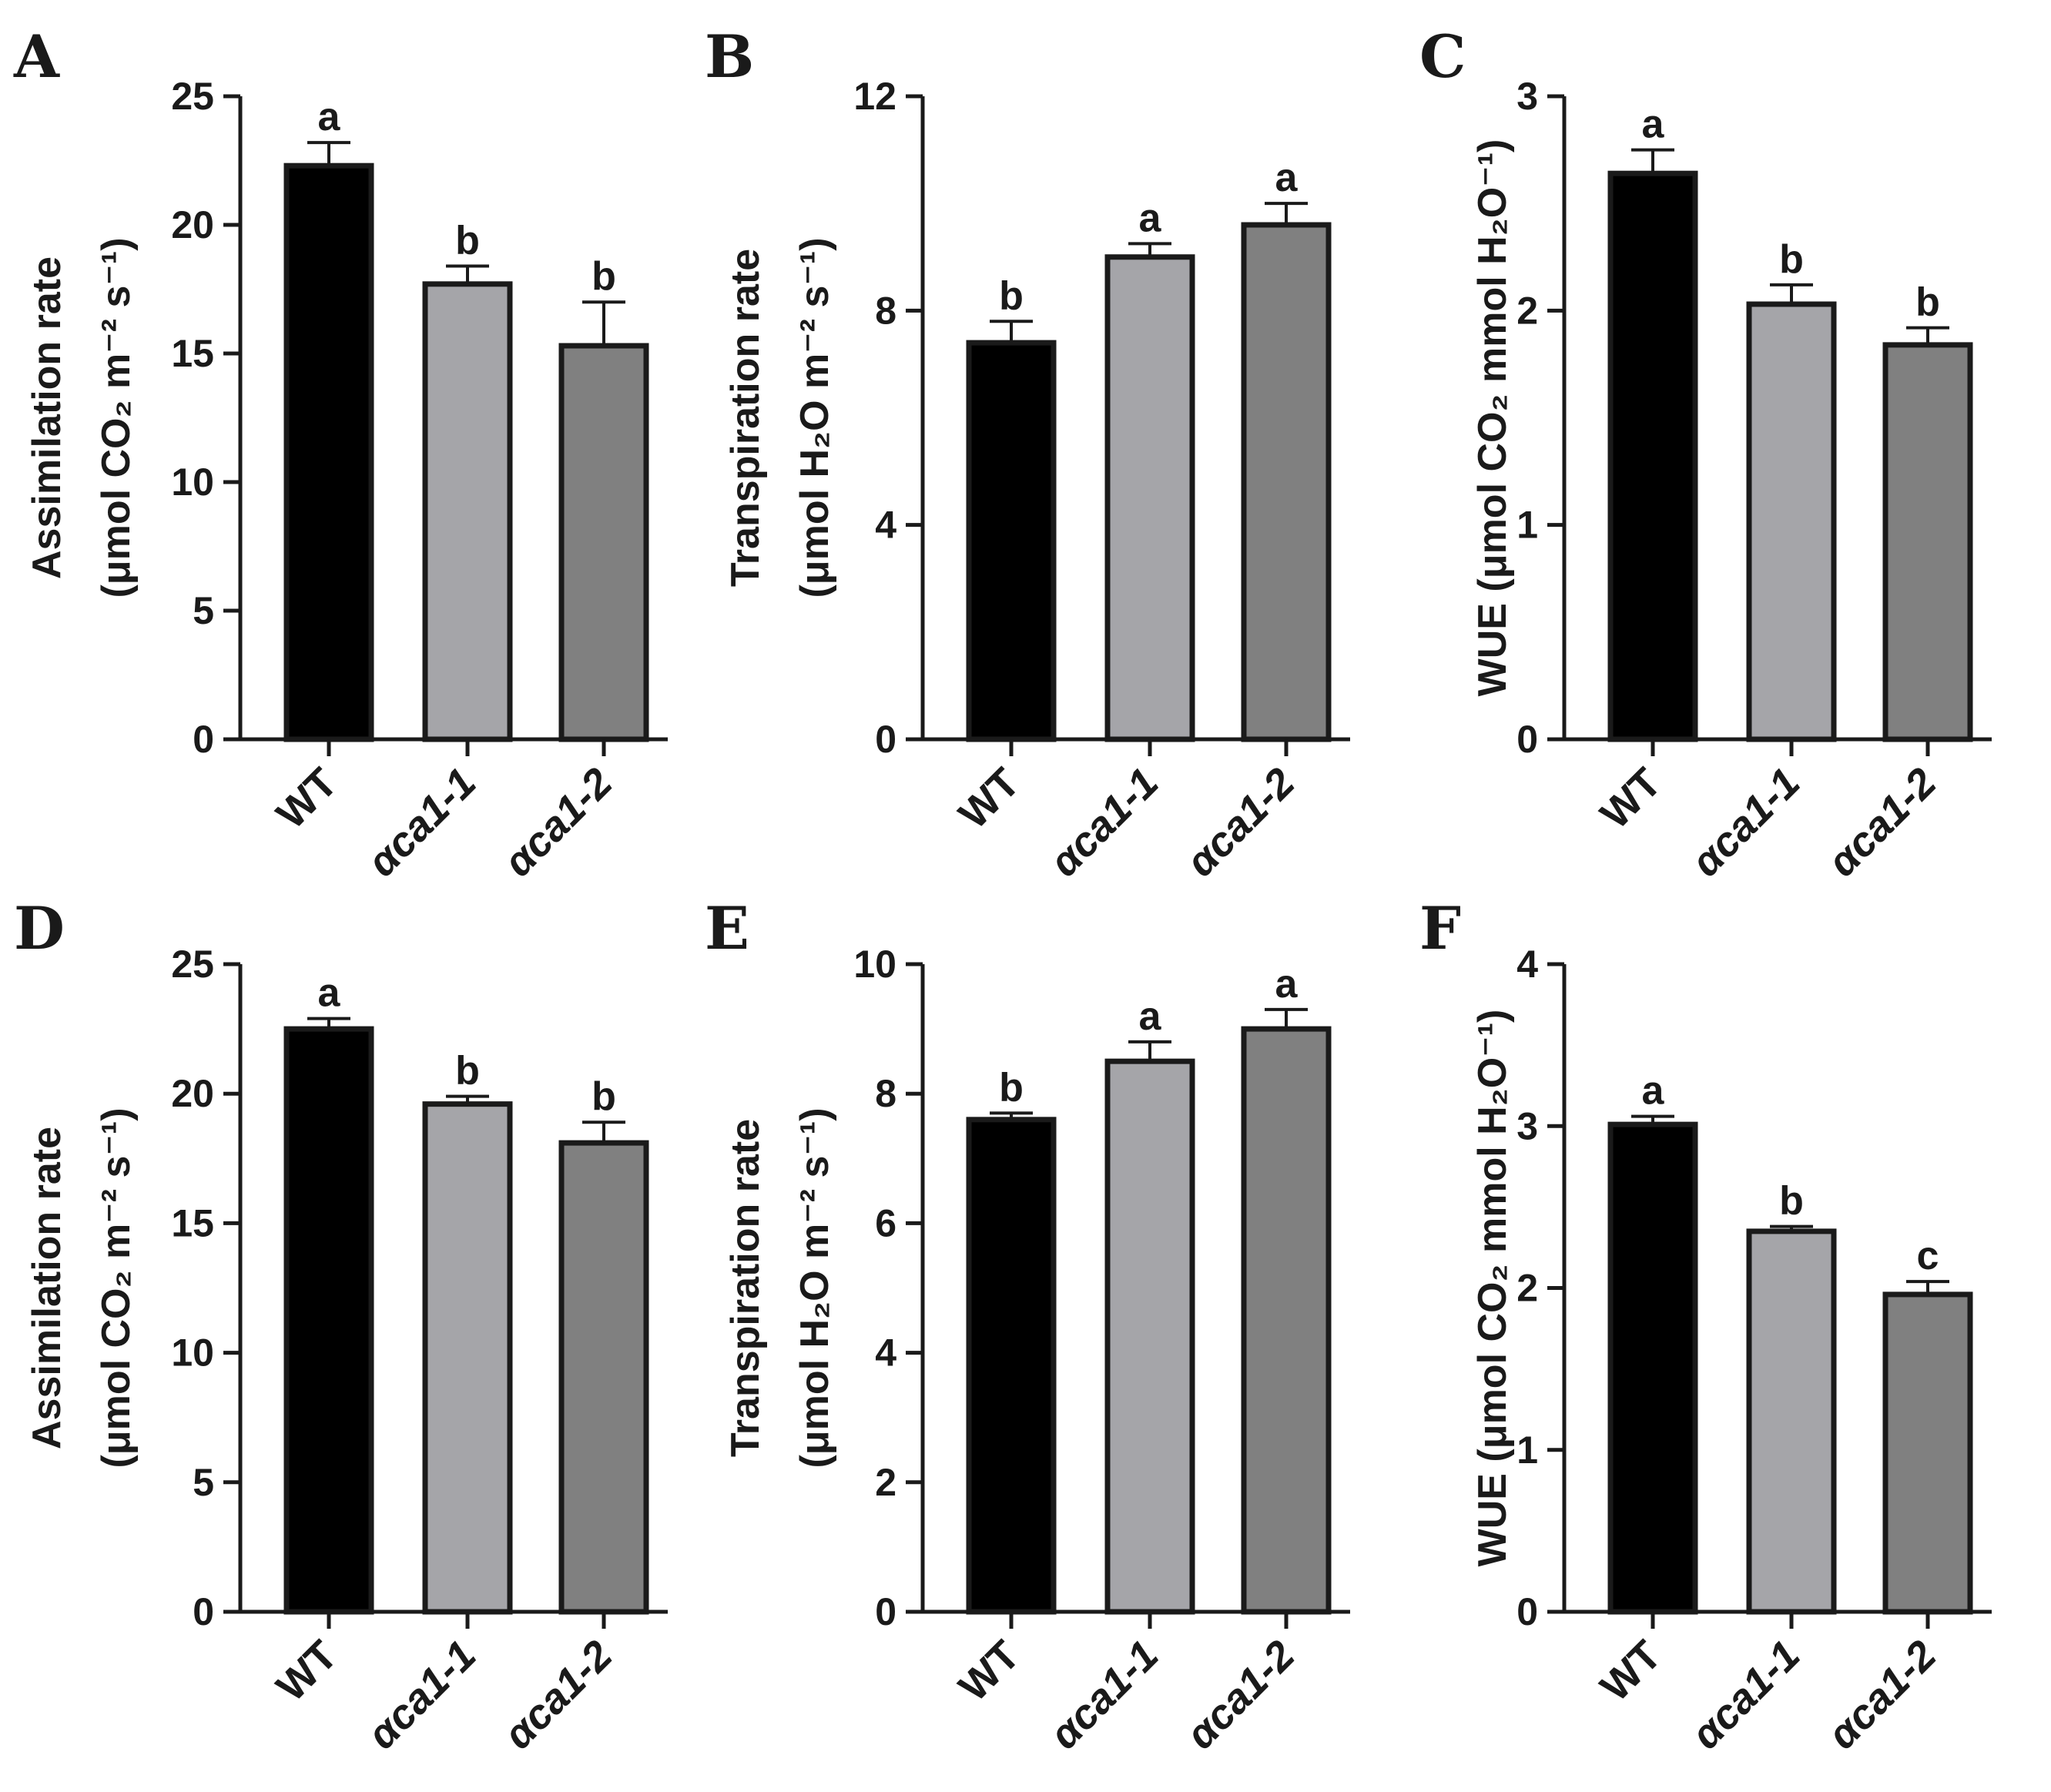 The image size is (2051, 1792). I want to click on panel-letter: F, so click(1440, 928).